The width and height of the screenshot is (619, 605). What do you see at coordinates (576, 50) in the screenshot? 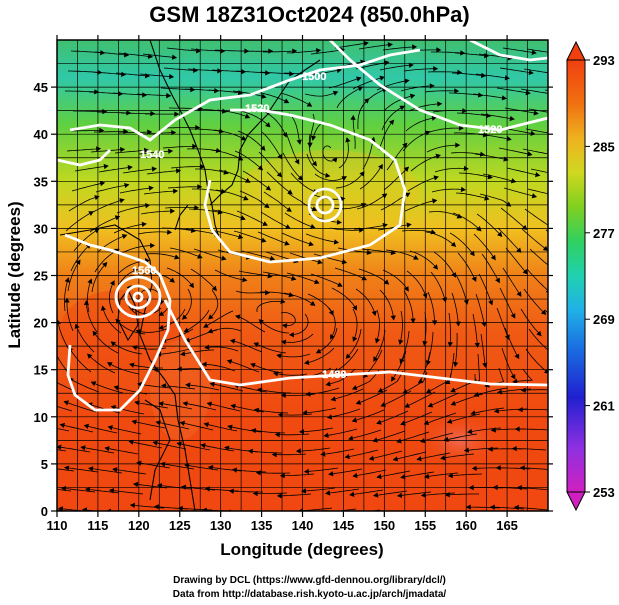
I see `colorbar-max-arrow` at bounding box center [576, 50].